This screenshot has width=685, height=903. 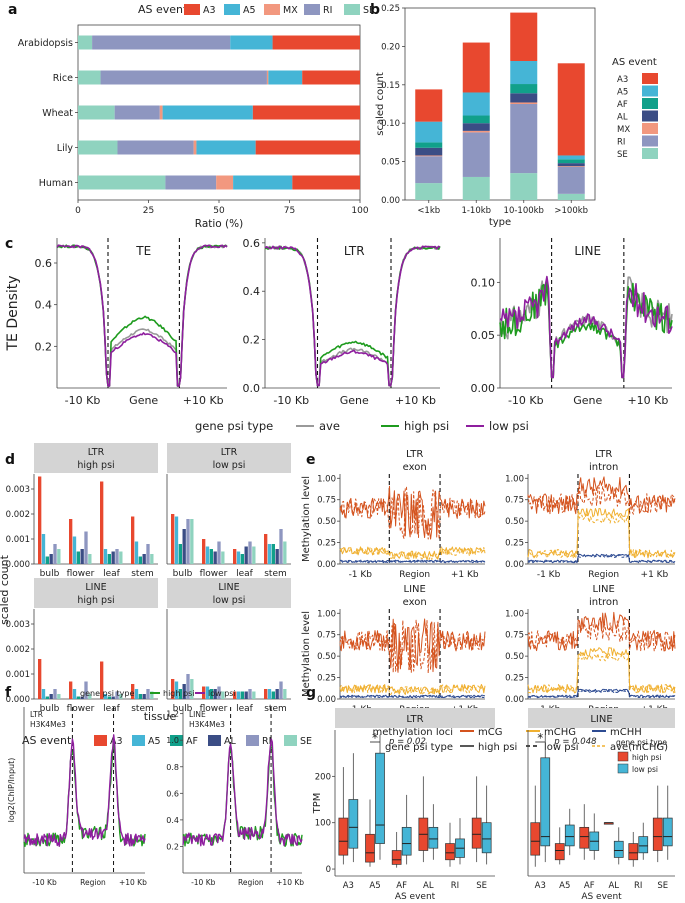 What do you see at coordinates (109, 559) in the screenshot?
I see `d0-bar-leaf-af` at bounding box center [109, 559].